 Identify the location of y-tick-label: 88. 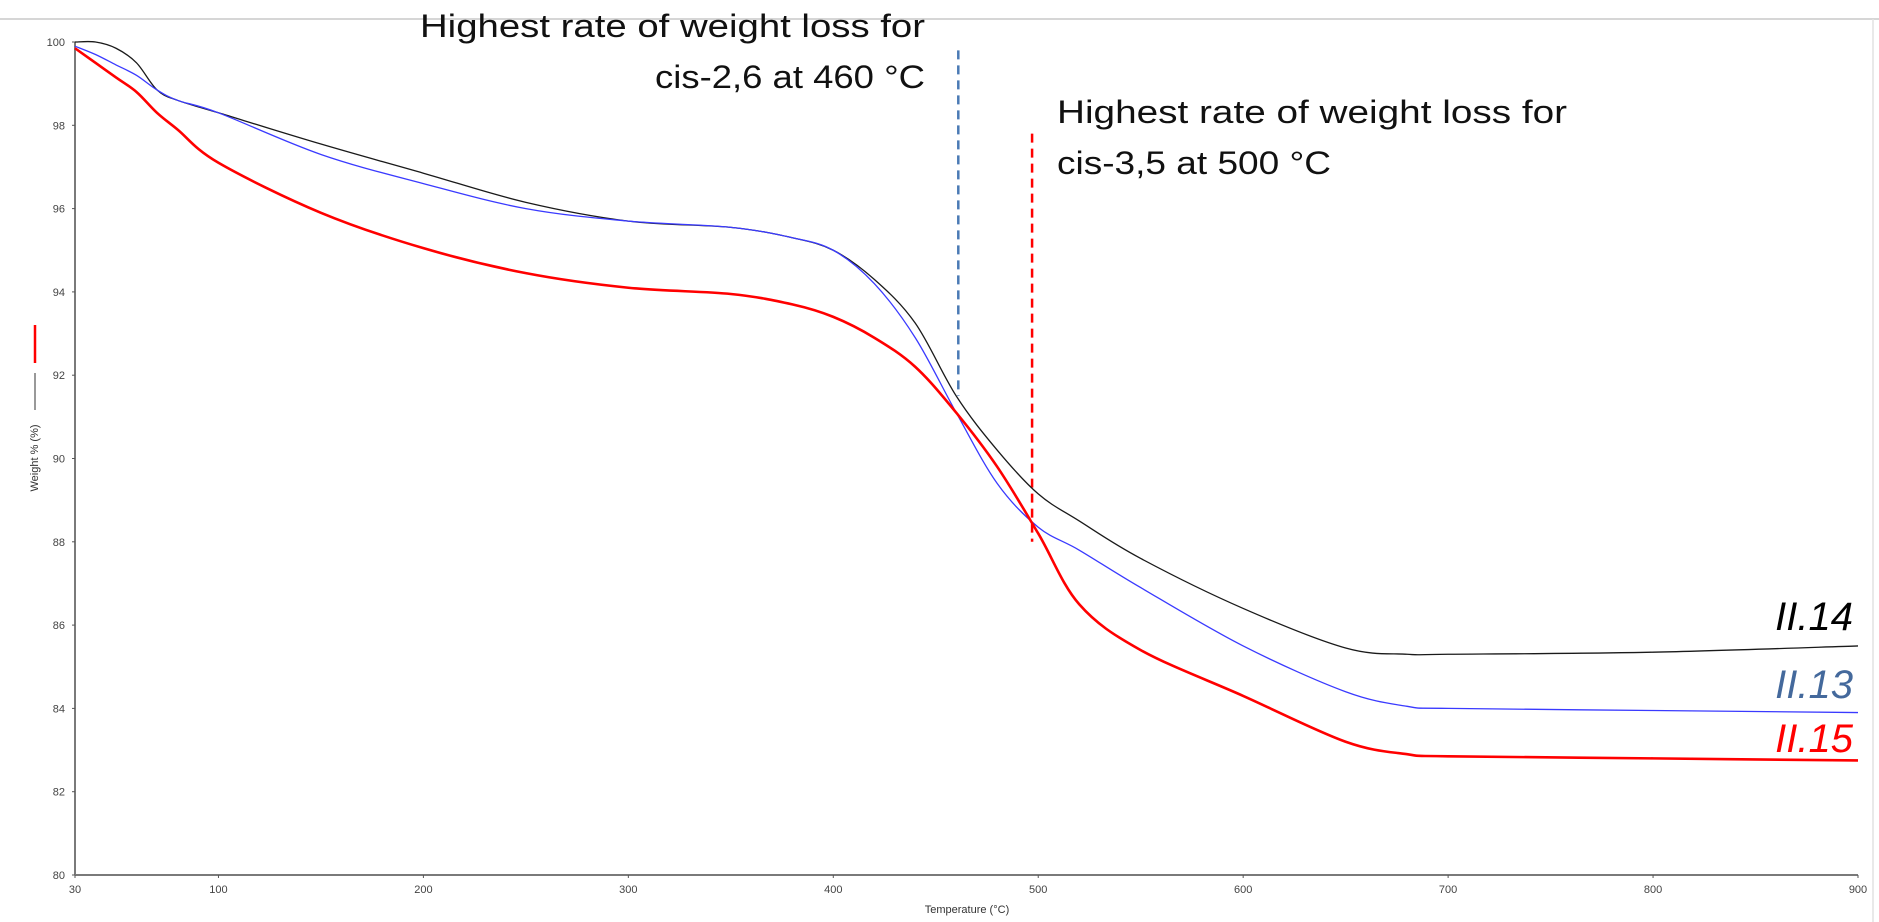
(59, 543).